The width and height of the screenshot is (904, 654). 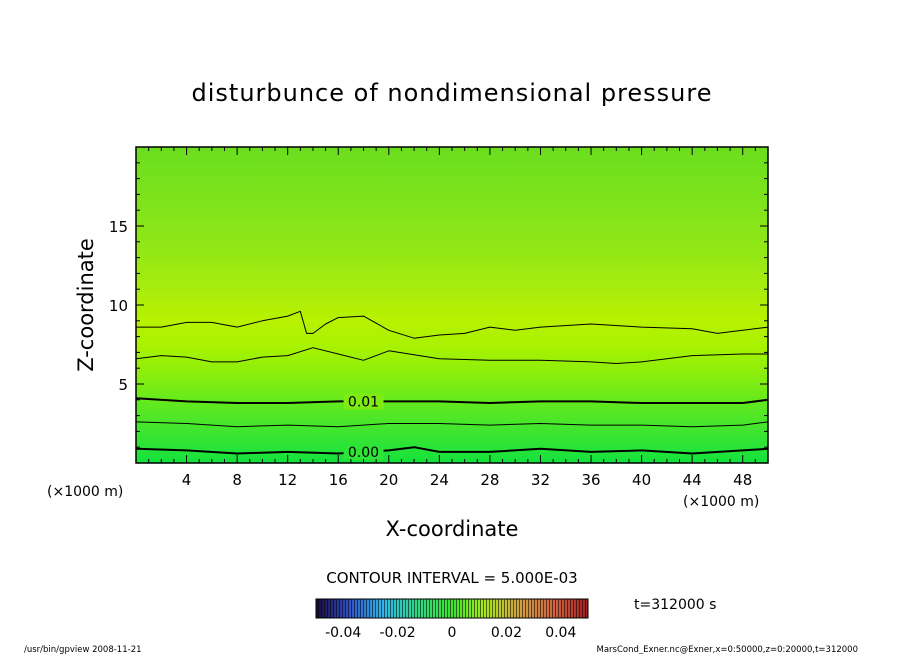 What do you see at coordinates (83, 649) in the screenshot?
I see `footer-left: /usr/bin/gpview 2008-11-21` at bounding box center [83, 649].